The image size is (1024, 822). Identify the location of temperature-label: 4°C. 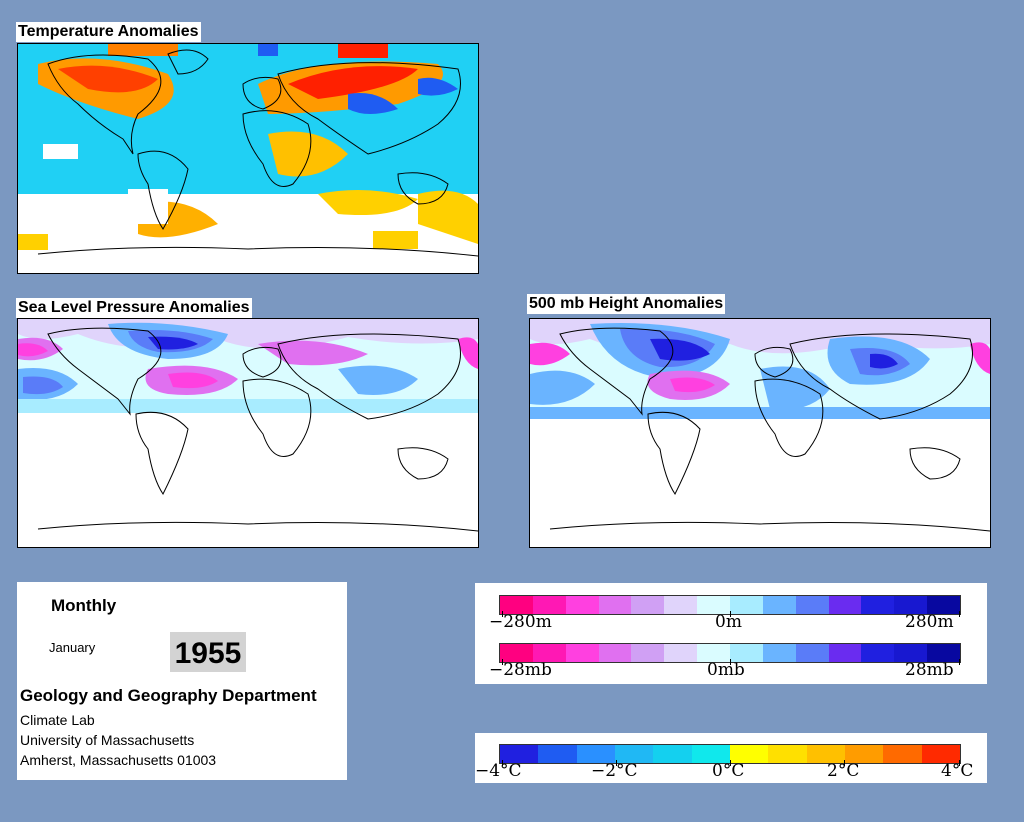
(957, 771).